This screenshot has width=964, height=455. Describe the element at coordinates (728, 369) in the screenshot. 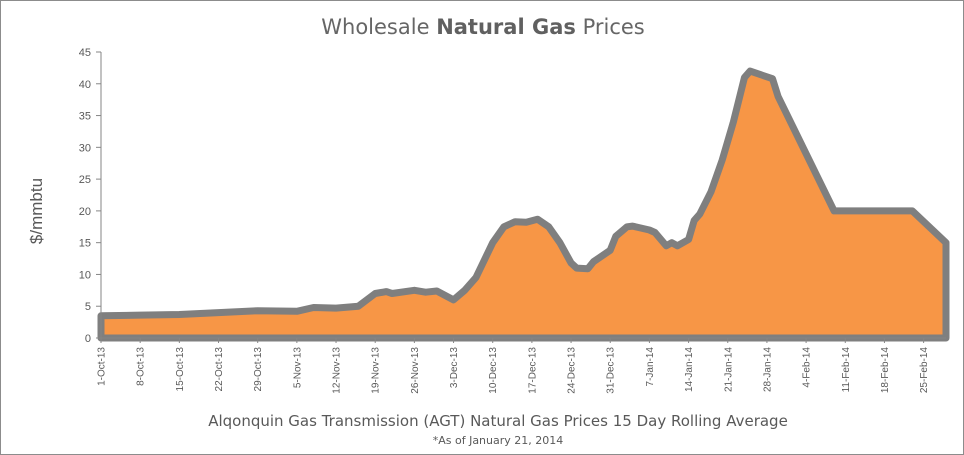

I see `x-tick-label: 21-Jan-14` at that location.